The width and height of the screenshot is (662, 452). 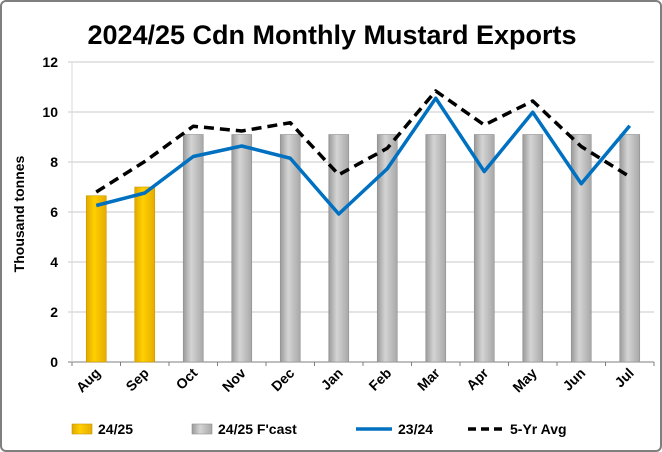 What do you see at coordinates (145, 274) in the screenshot?
I see `bar-2425-sep` at bounding box center [145, 274].